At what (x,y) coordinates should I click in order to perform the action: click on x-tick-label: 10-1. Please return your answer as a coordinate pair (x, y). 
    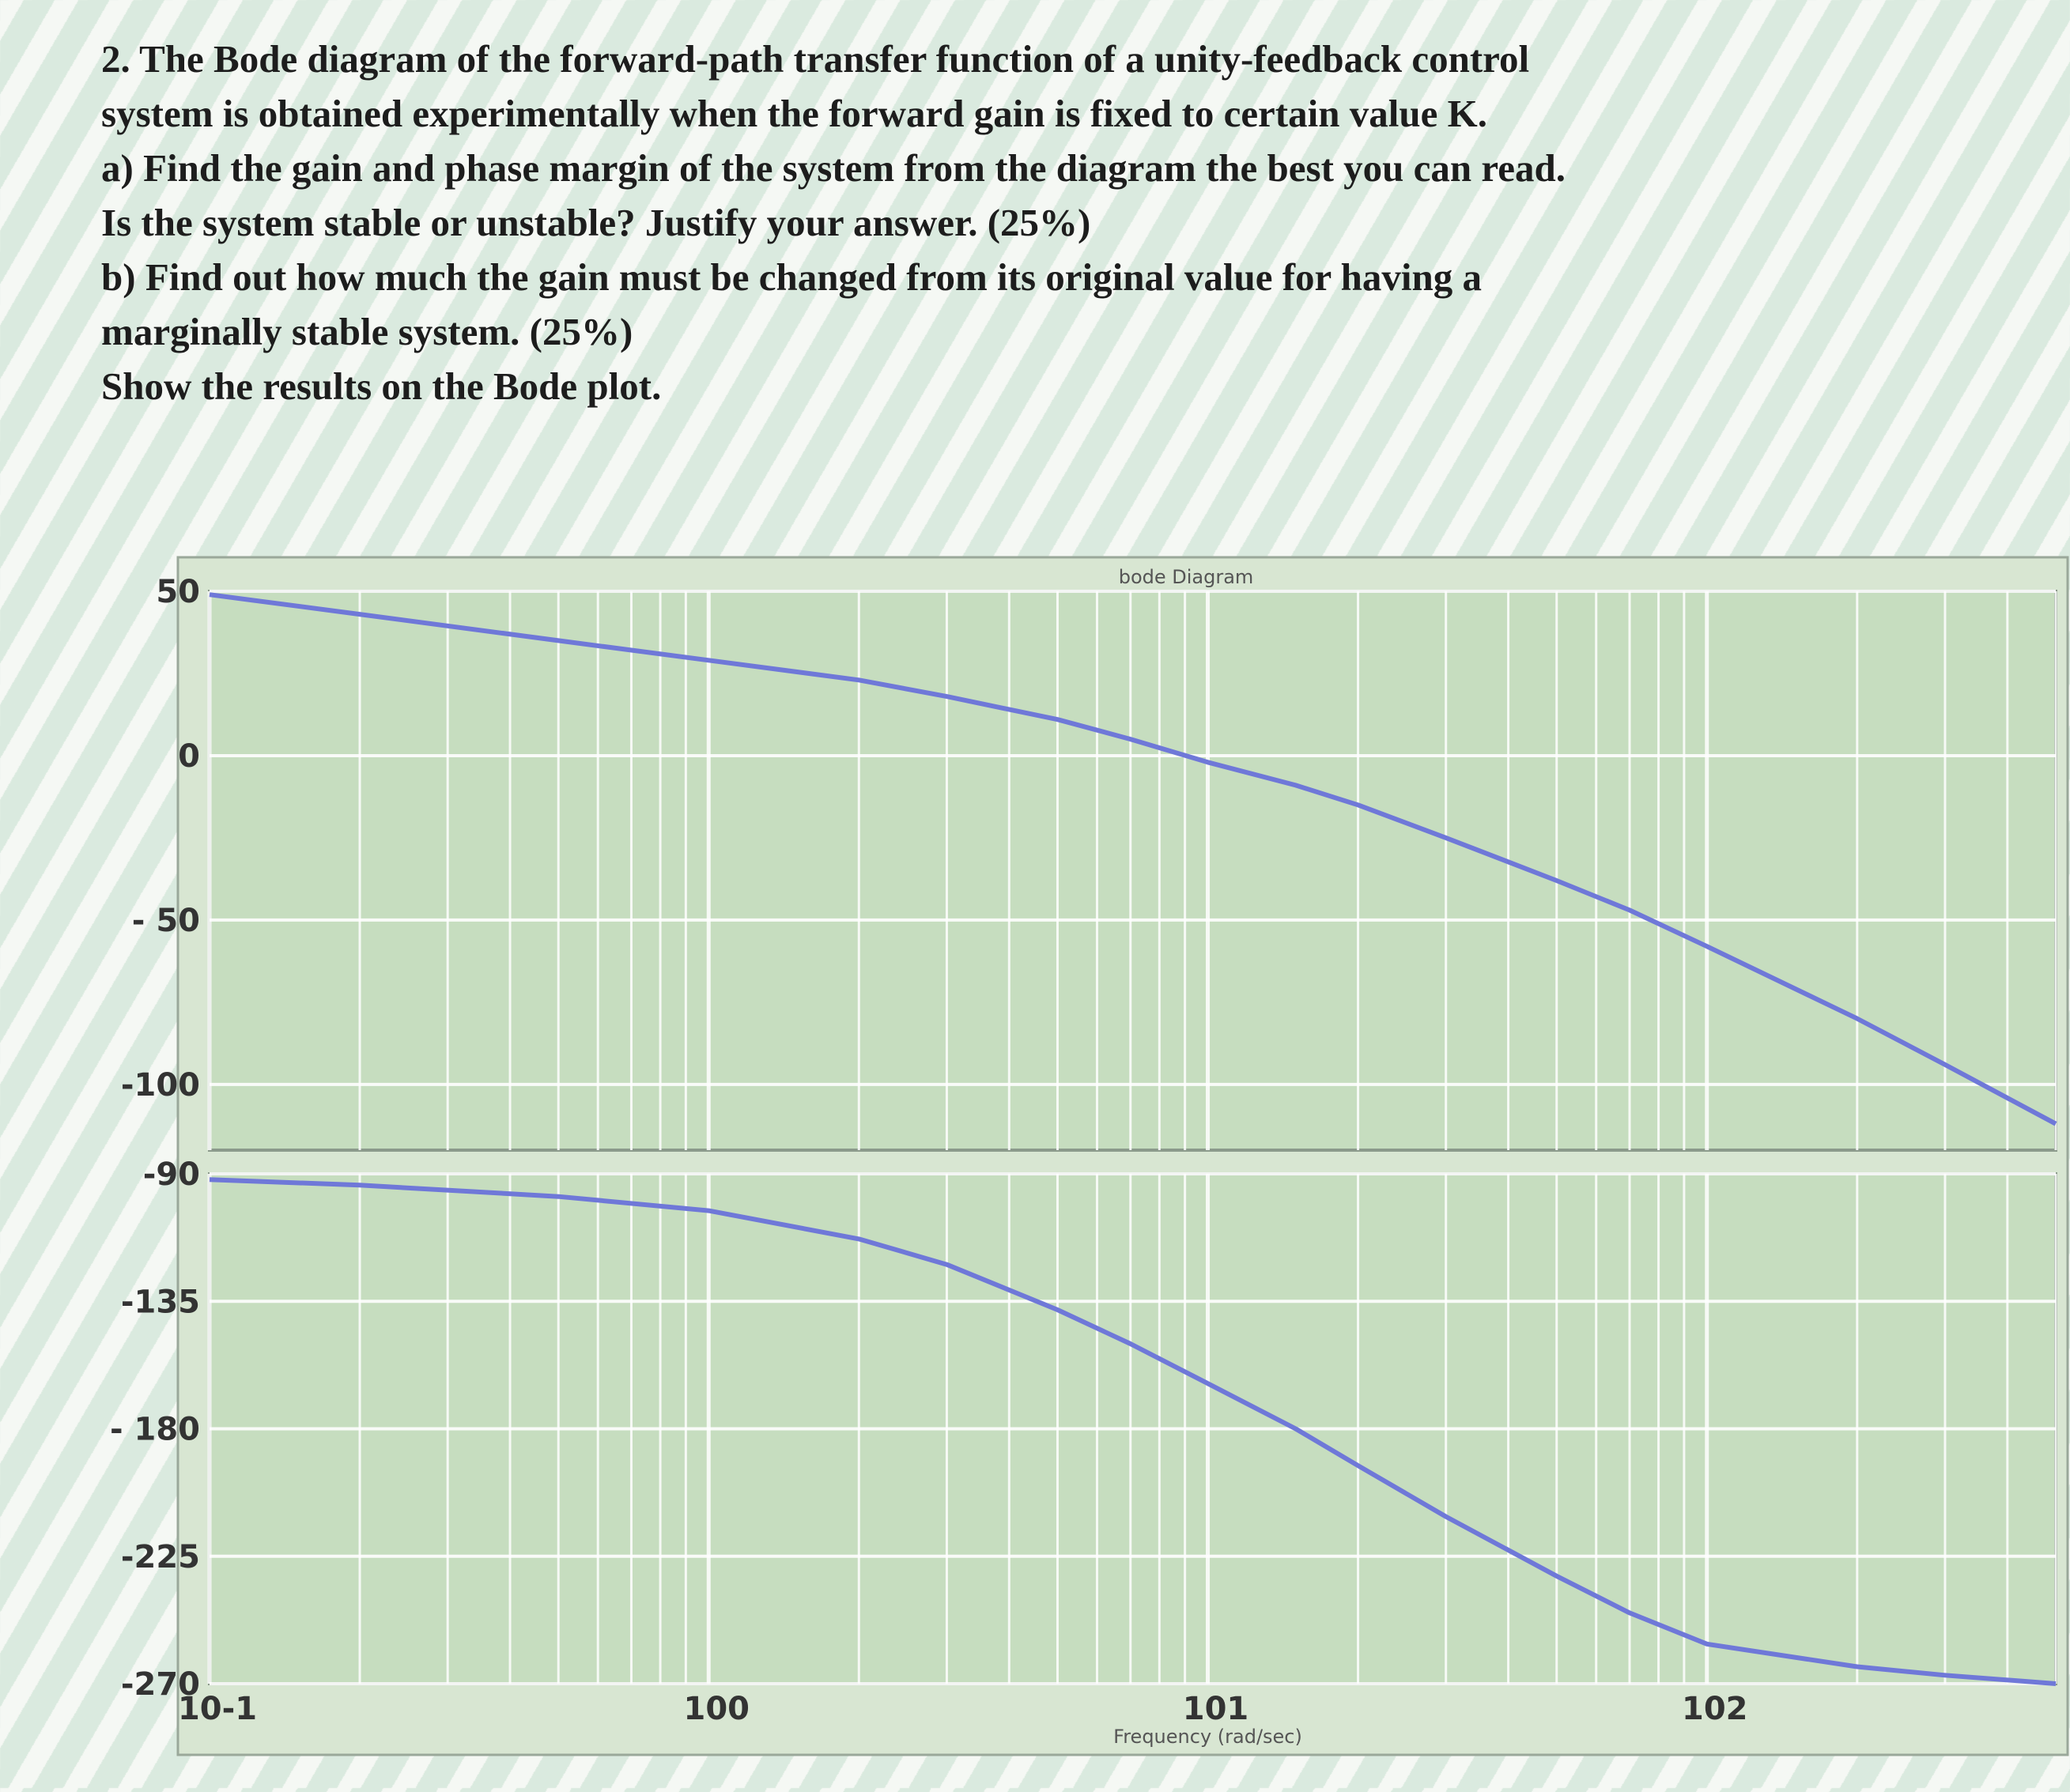
    Looking at the image, I should click on (217, 1709).